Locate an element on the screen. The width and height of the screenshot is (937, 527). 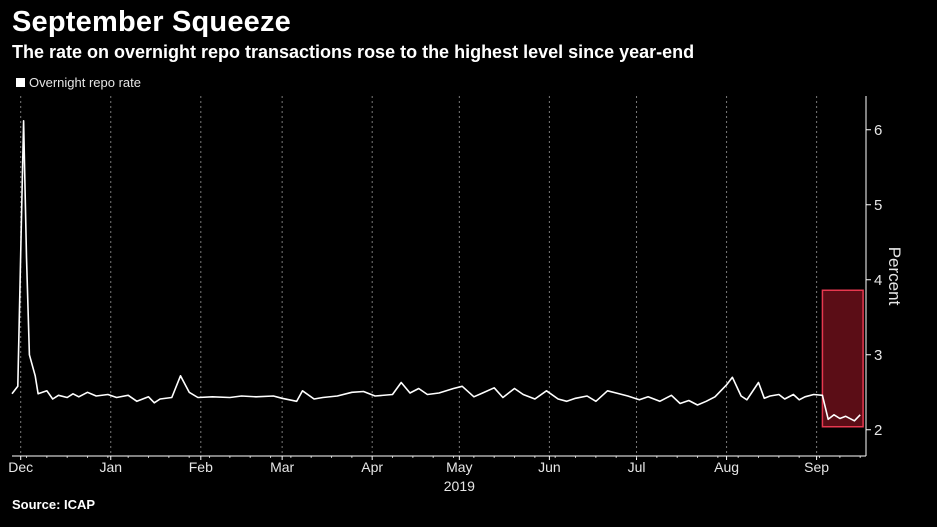
chart-title: September Squeeze is located at coordinates (151, 22).